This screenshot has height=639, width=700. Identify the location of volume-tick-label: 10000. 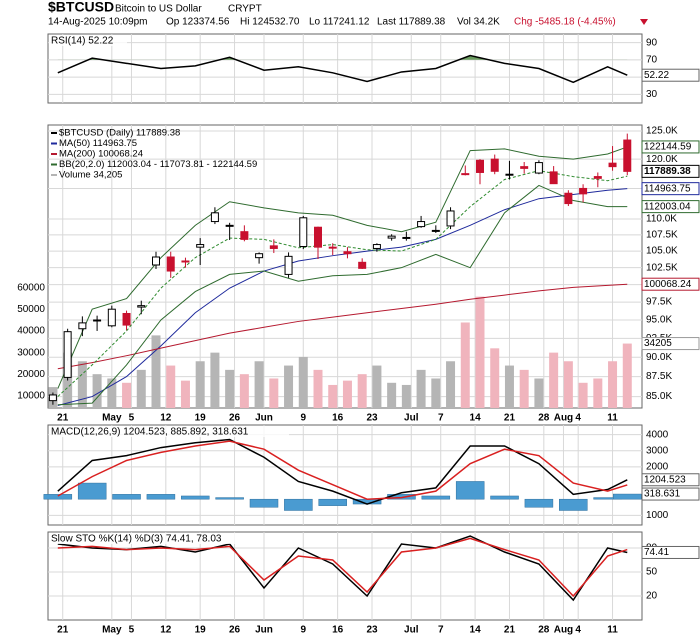
(31, 395).